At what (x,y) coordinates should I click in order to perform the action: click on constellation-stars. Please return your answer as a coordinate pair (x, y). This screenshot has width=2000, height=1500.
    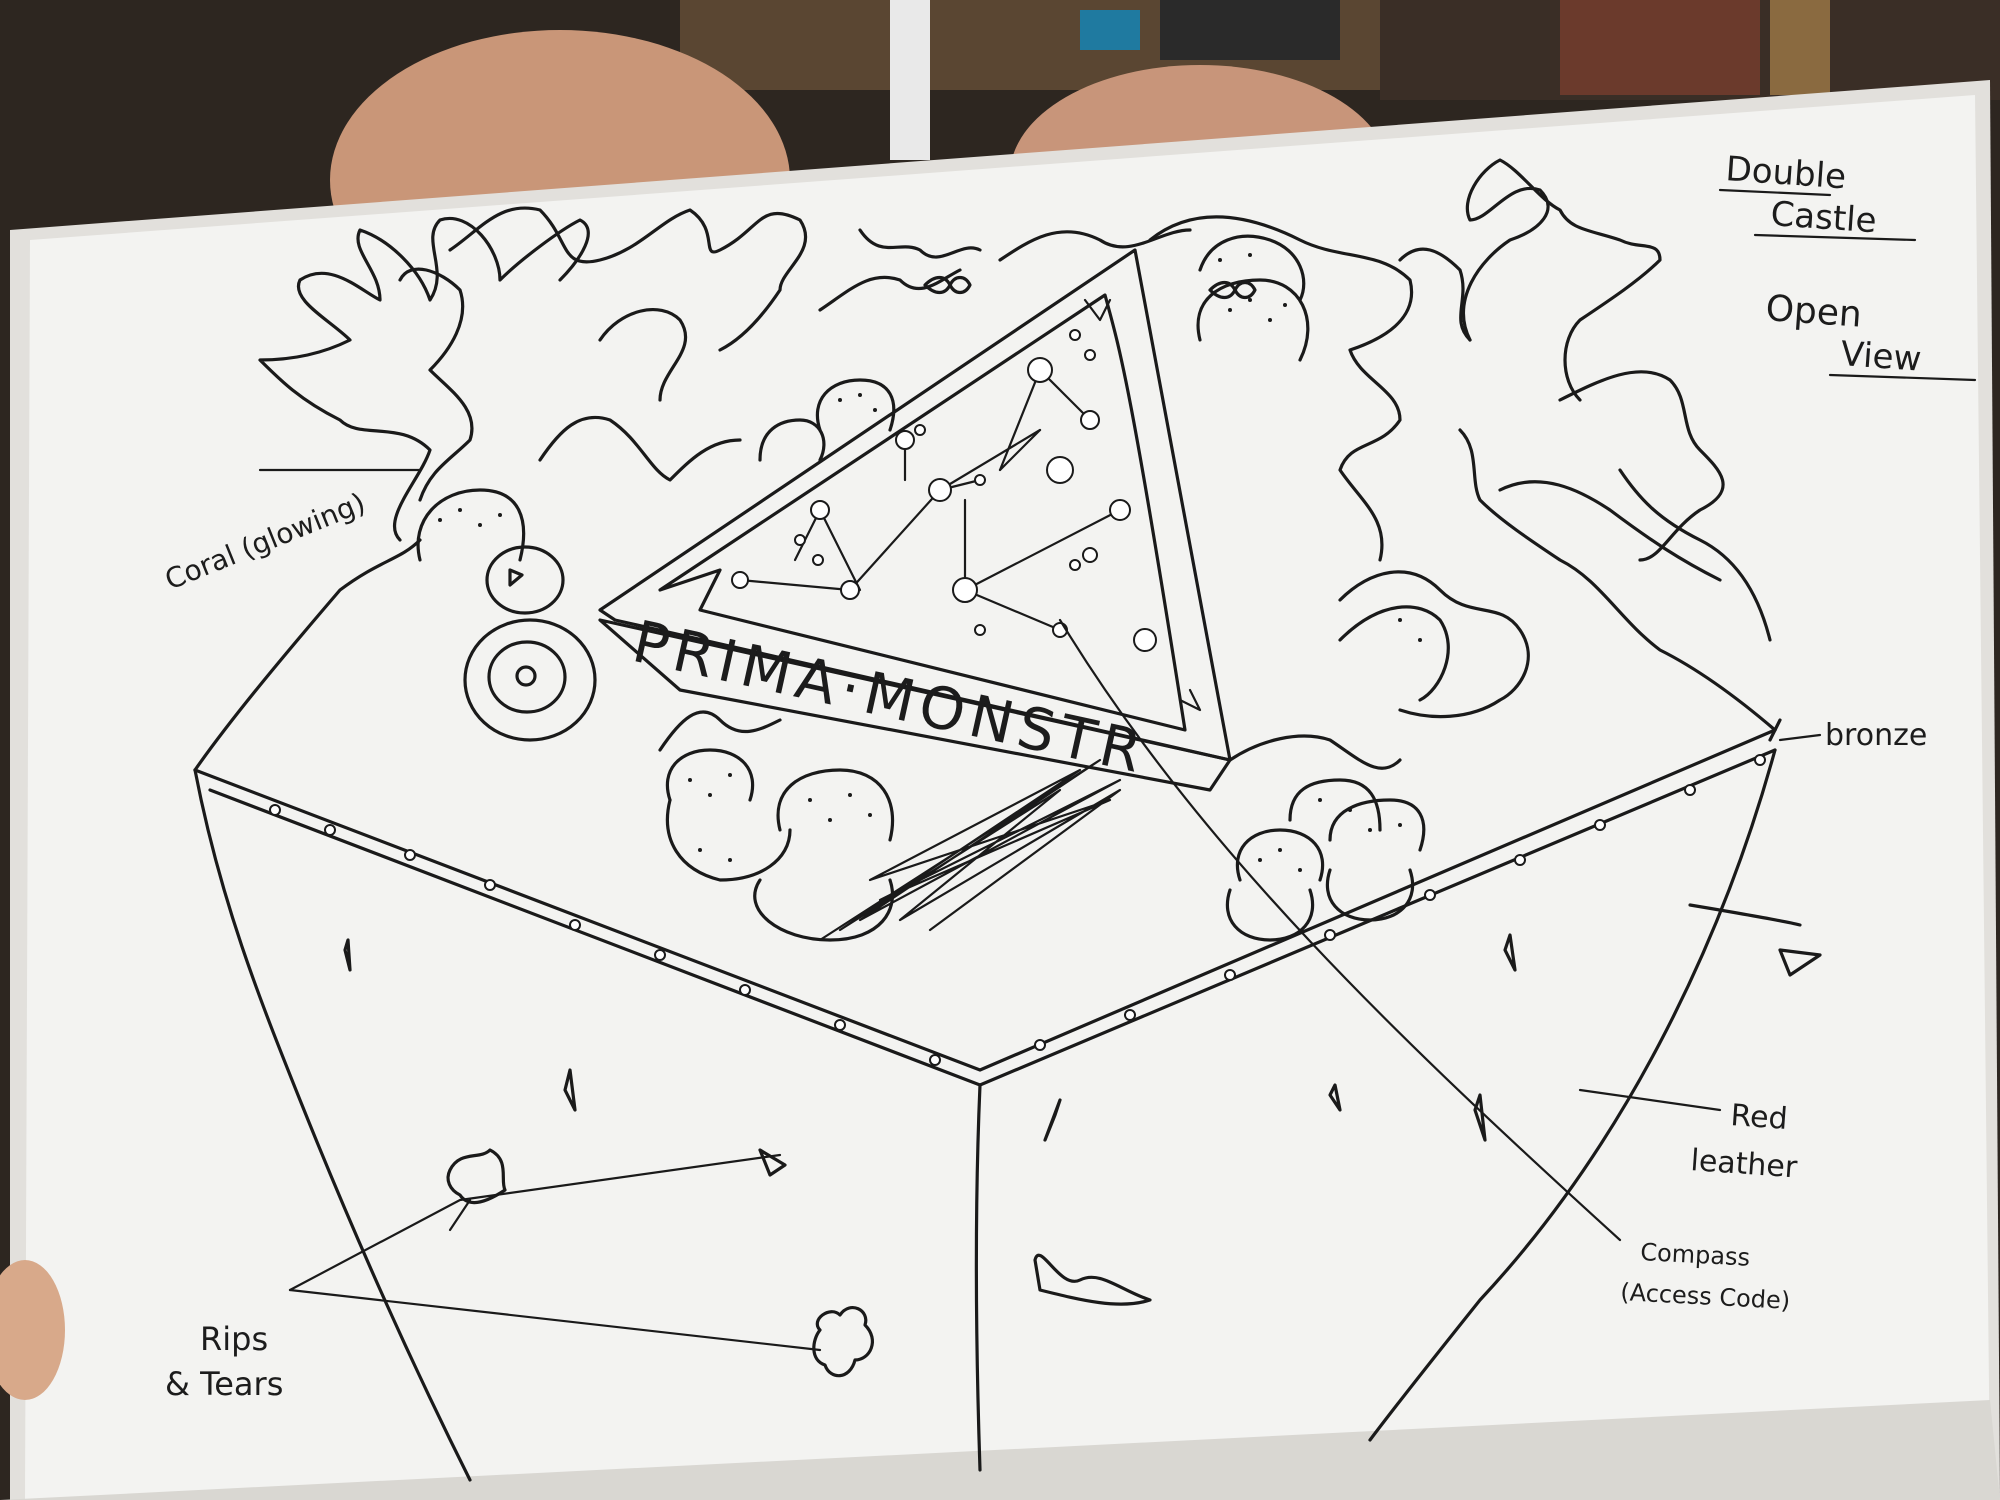
    Looking at the image, I should click on (944, 490).